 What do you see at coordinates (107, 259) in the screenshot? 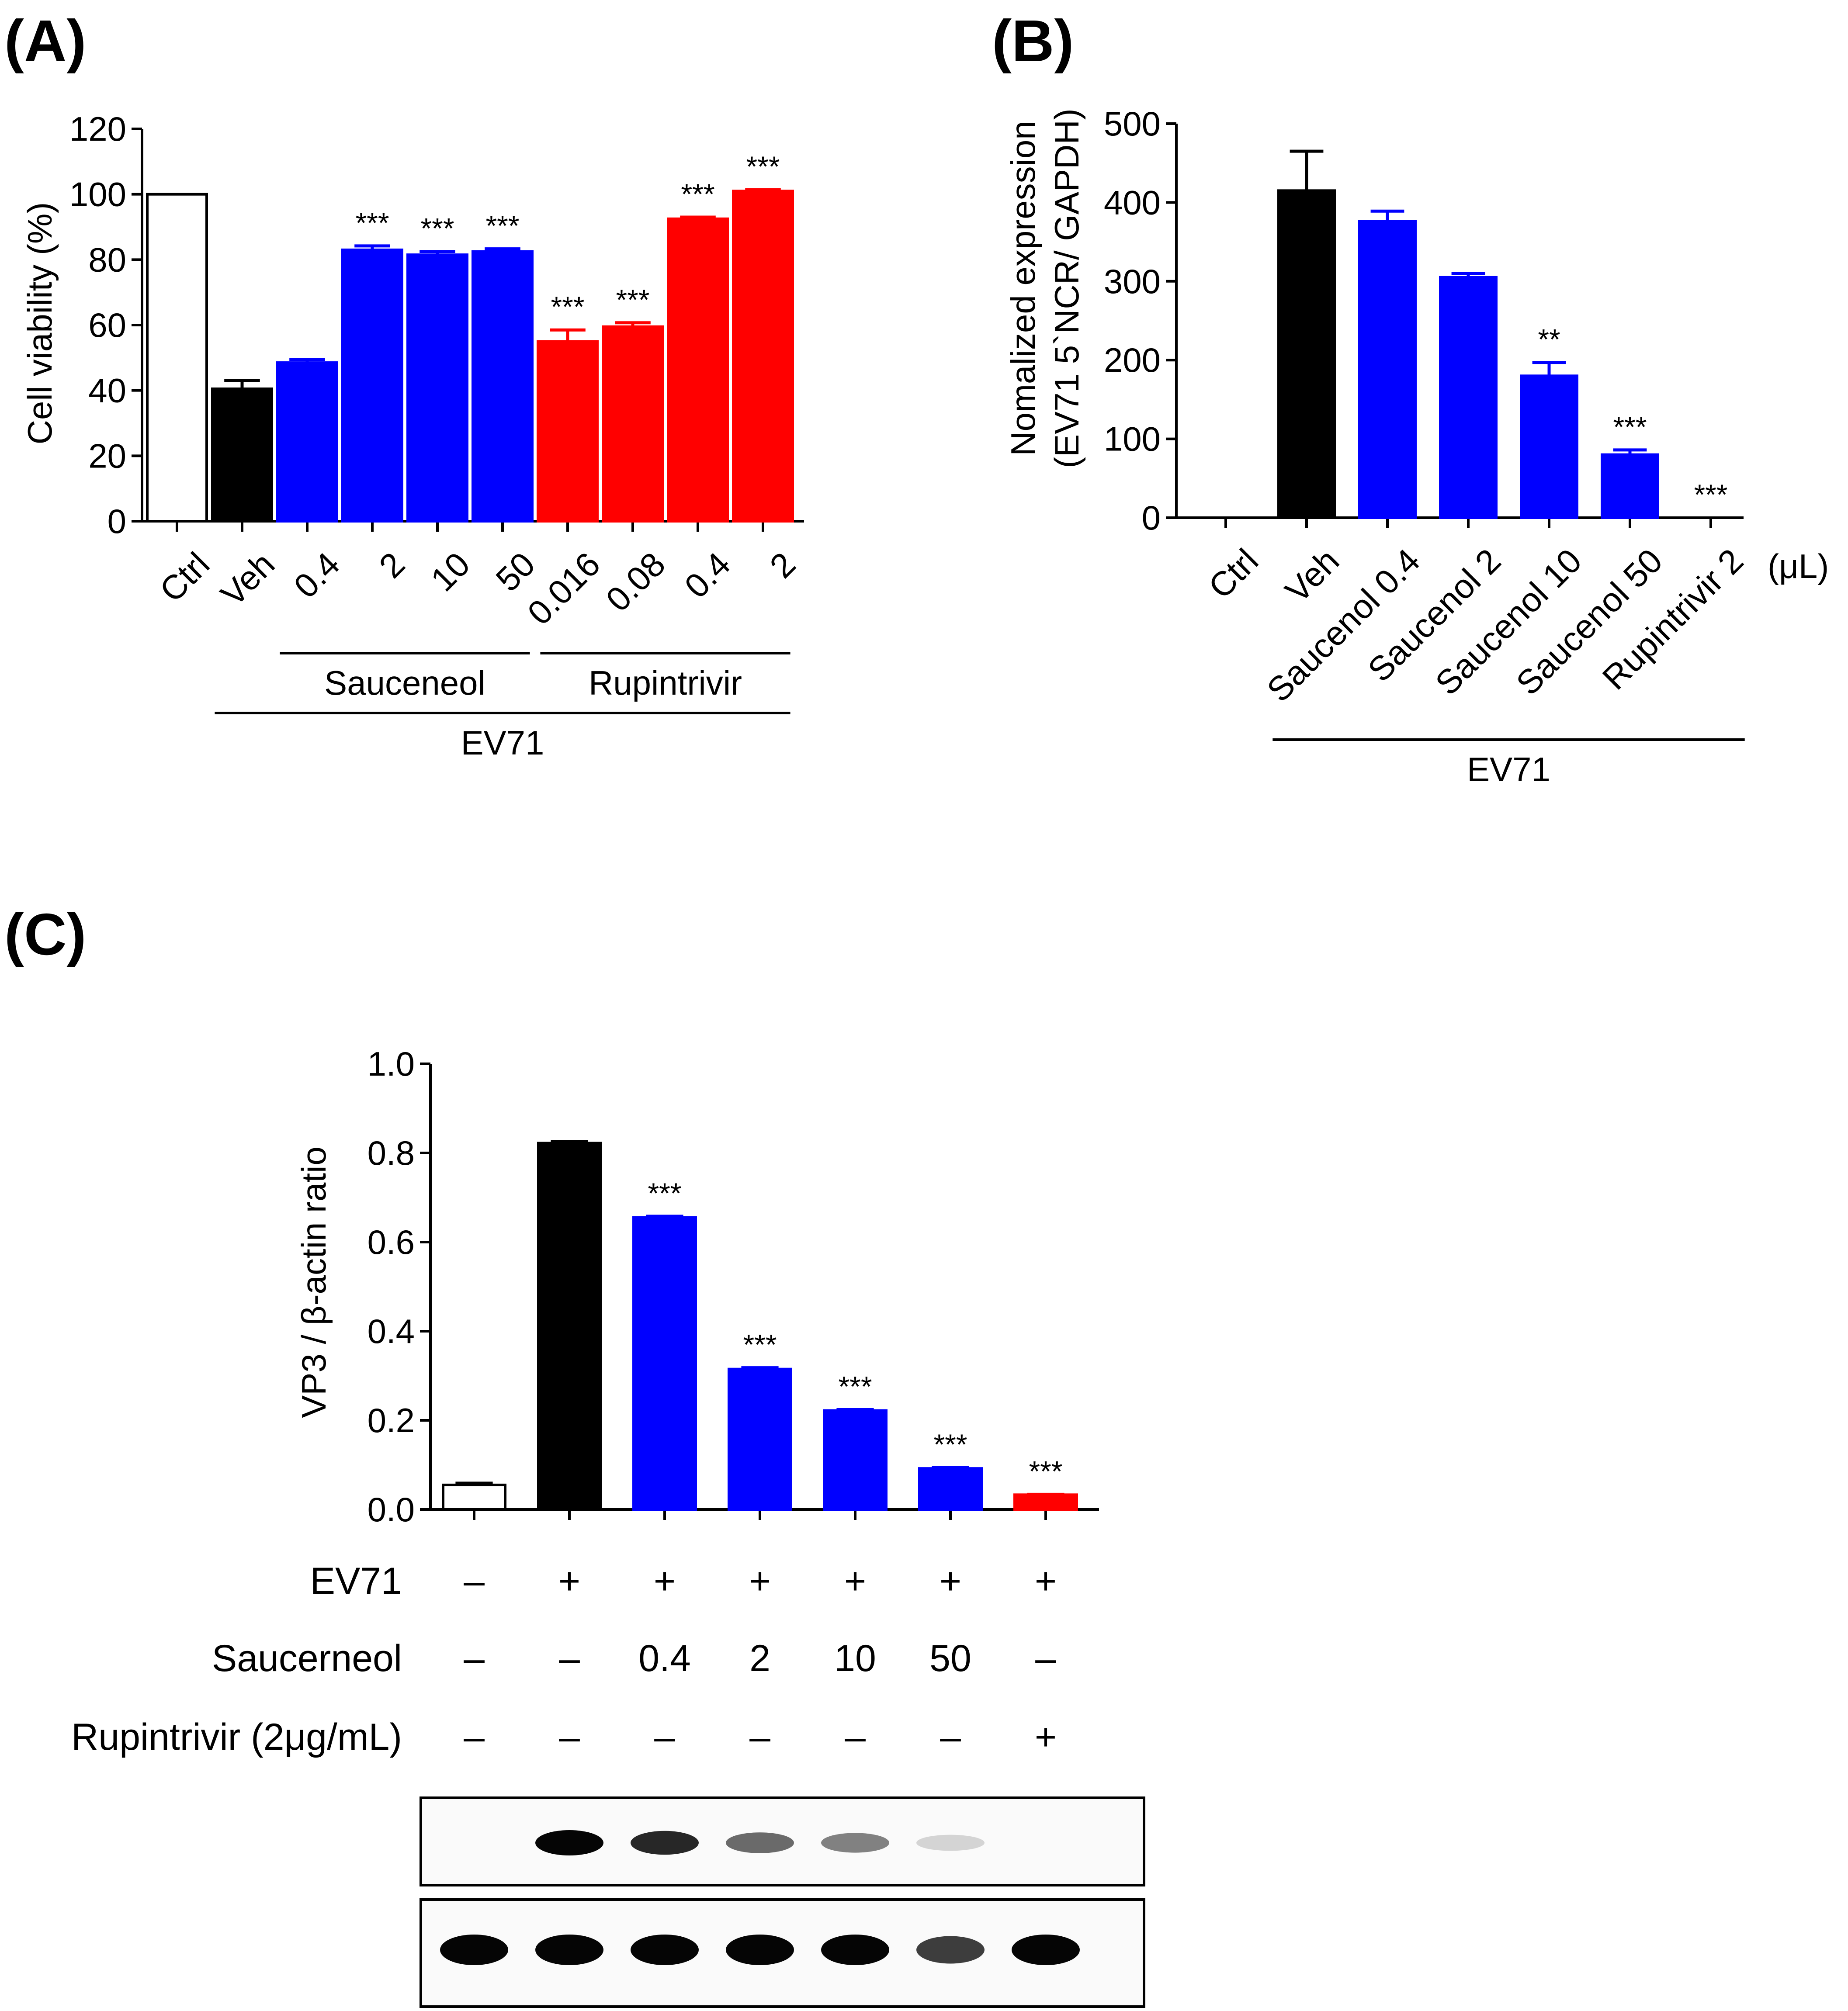
I see `chart-a-y-tick-label: 80` at bounding box center [107, 259].